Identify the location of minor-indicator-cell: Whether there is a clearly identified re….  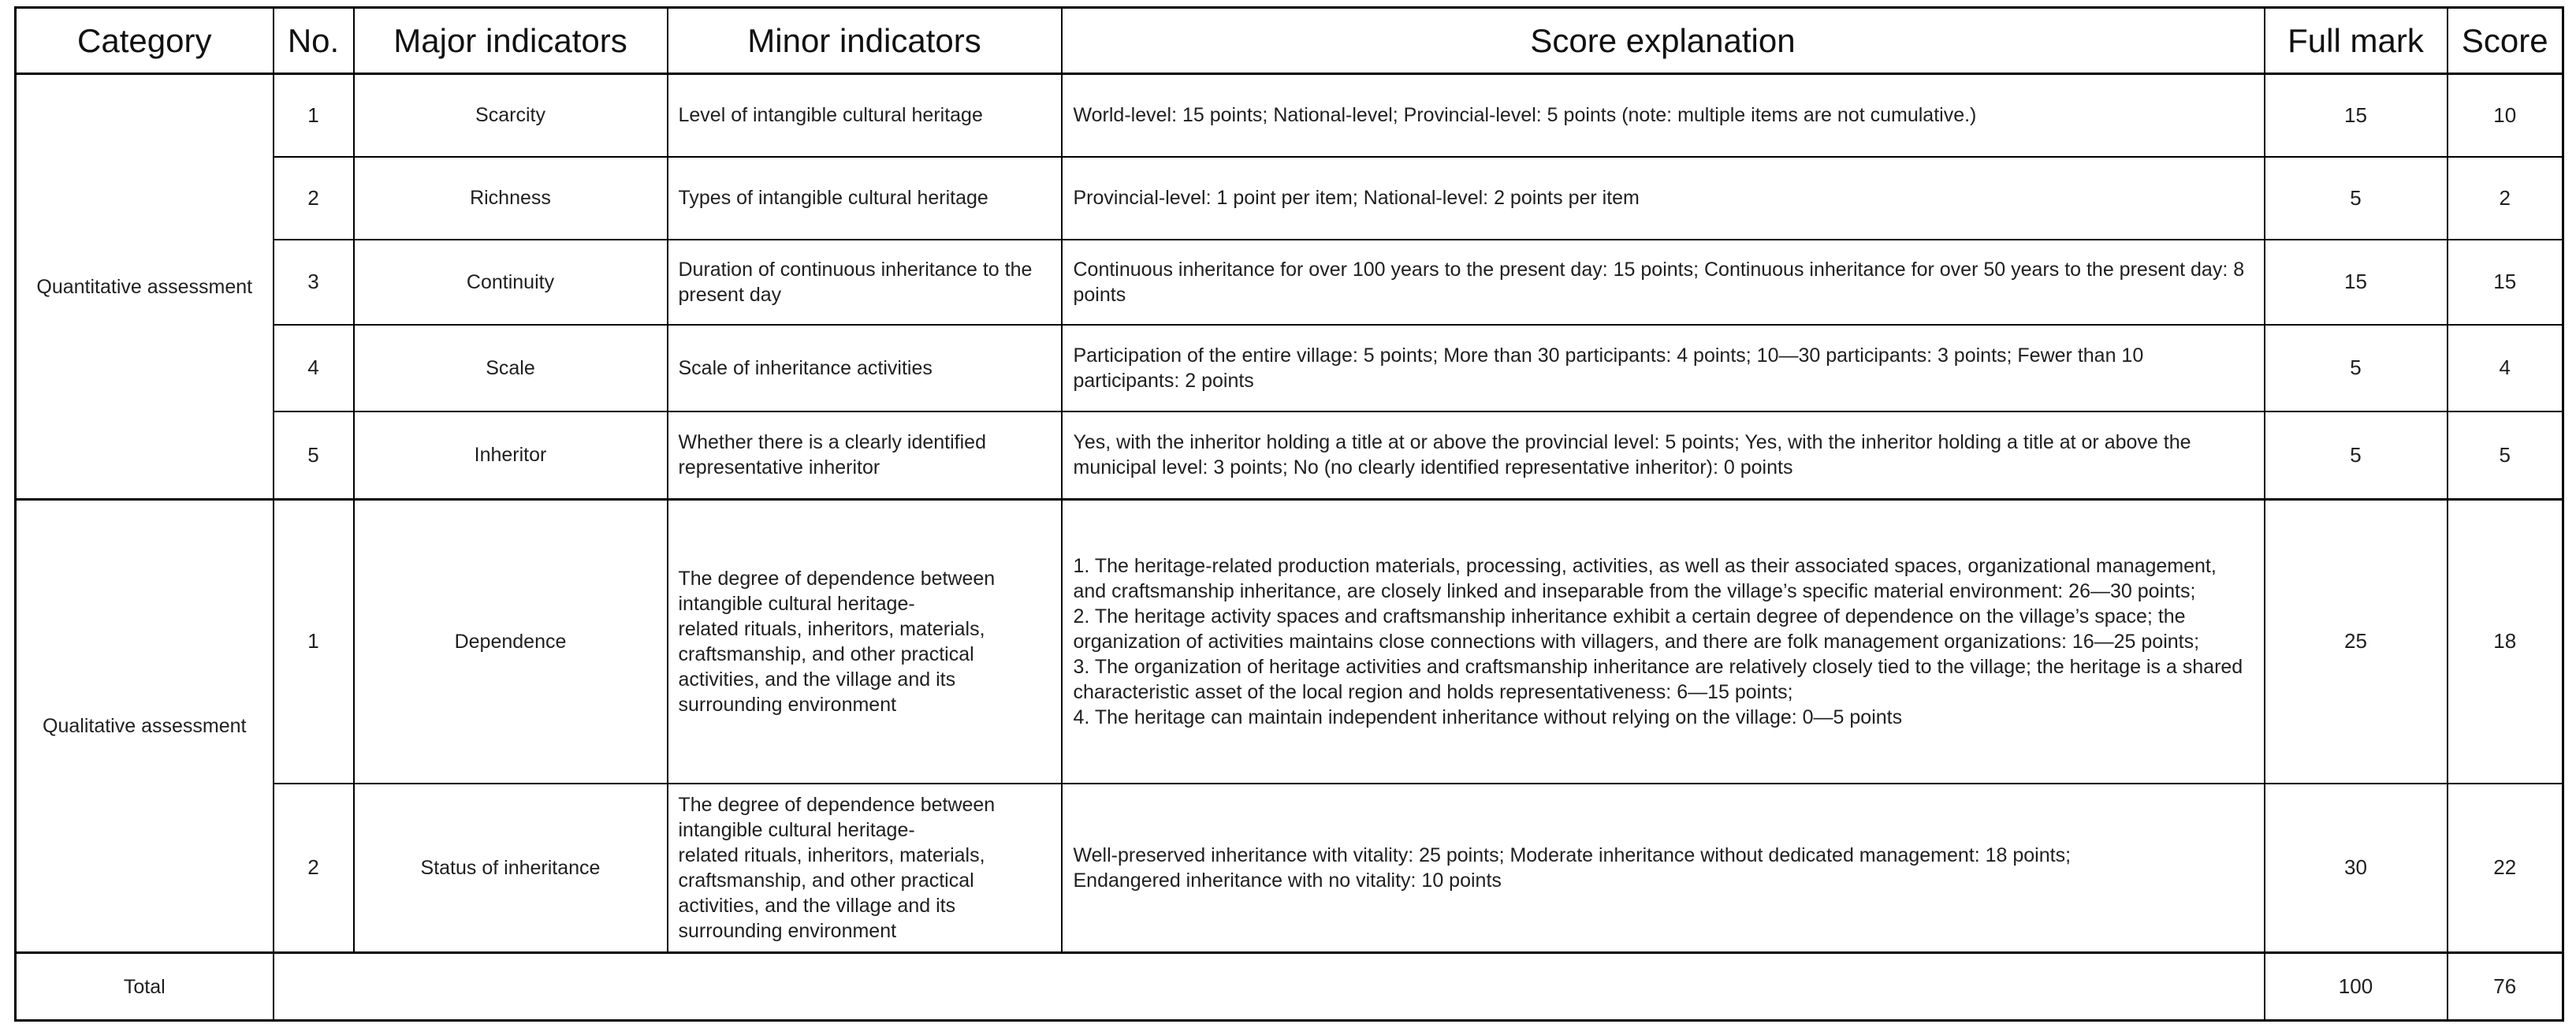
(864, 455).